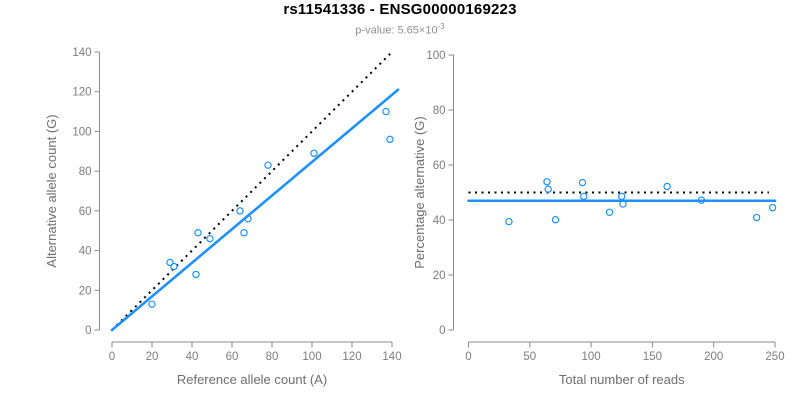  What do you see at coordinates (252, 379) in the screenshot?
I see `x-axis-title: Reference allele count (A)` at bounding box center [252, 379].